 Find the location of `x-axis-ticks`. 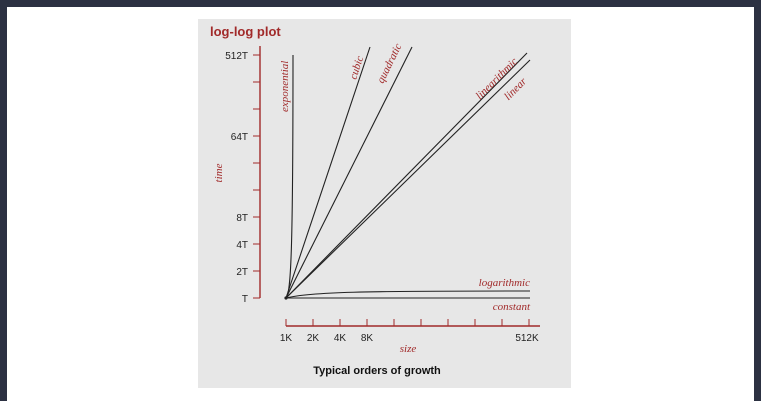

x-axis-ticks is located at coordinates (407, 322).